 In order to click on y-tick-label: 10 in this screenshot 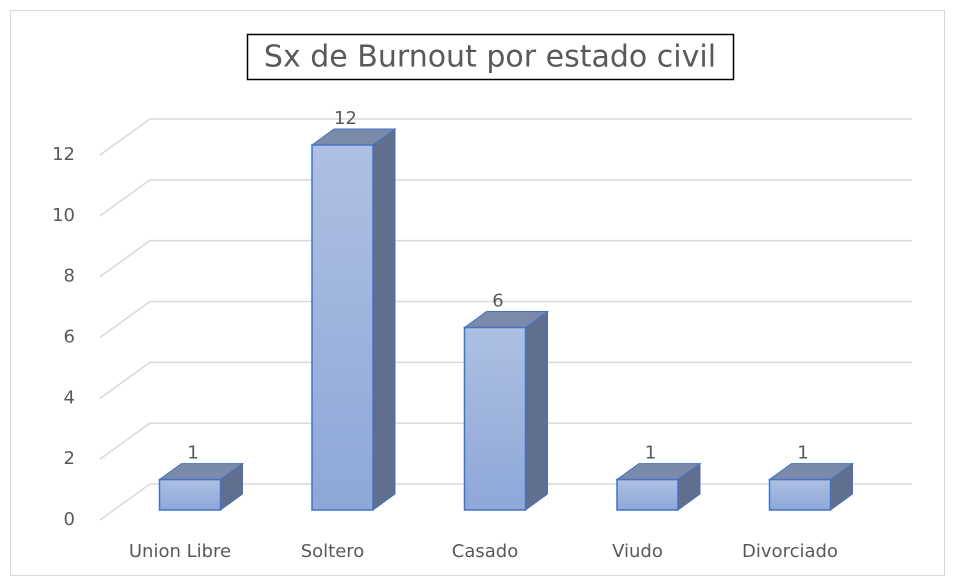, I will do `click(63, 215)`.